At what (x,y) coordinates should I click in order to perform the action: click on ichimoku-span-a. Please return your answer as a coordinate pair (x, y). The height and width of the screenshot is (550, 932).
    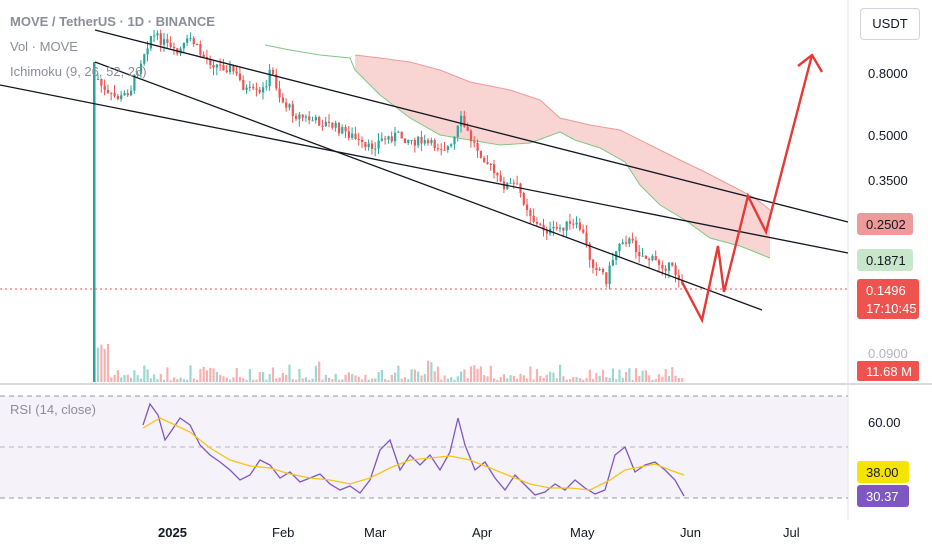
    Looking at the image, I should click on (562, 132).